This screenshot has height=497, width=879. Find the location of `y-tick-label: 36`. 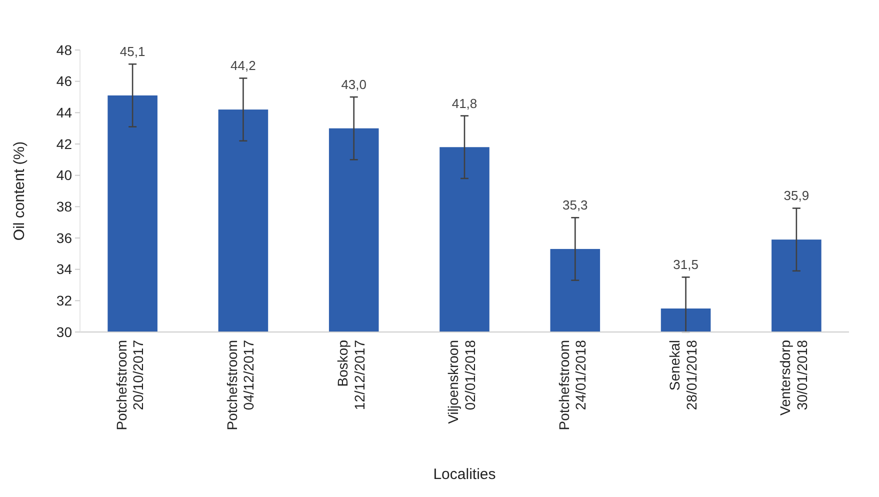

y-tick-label: 36 is located at coordinates (64, 238).